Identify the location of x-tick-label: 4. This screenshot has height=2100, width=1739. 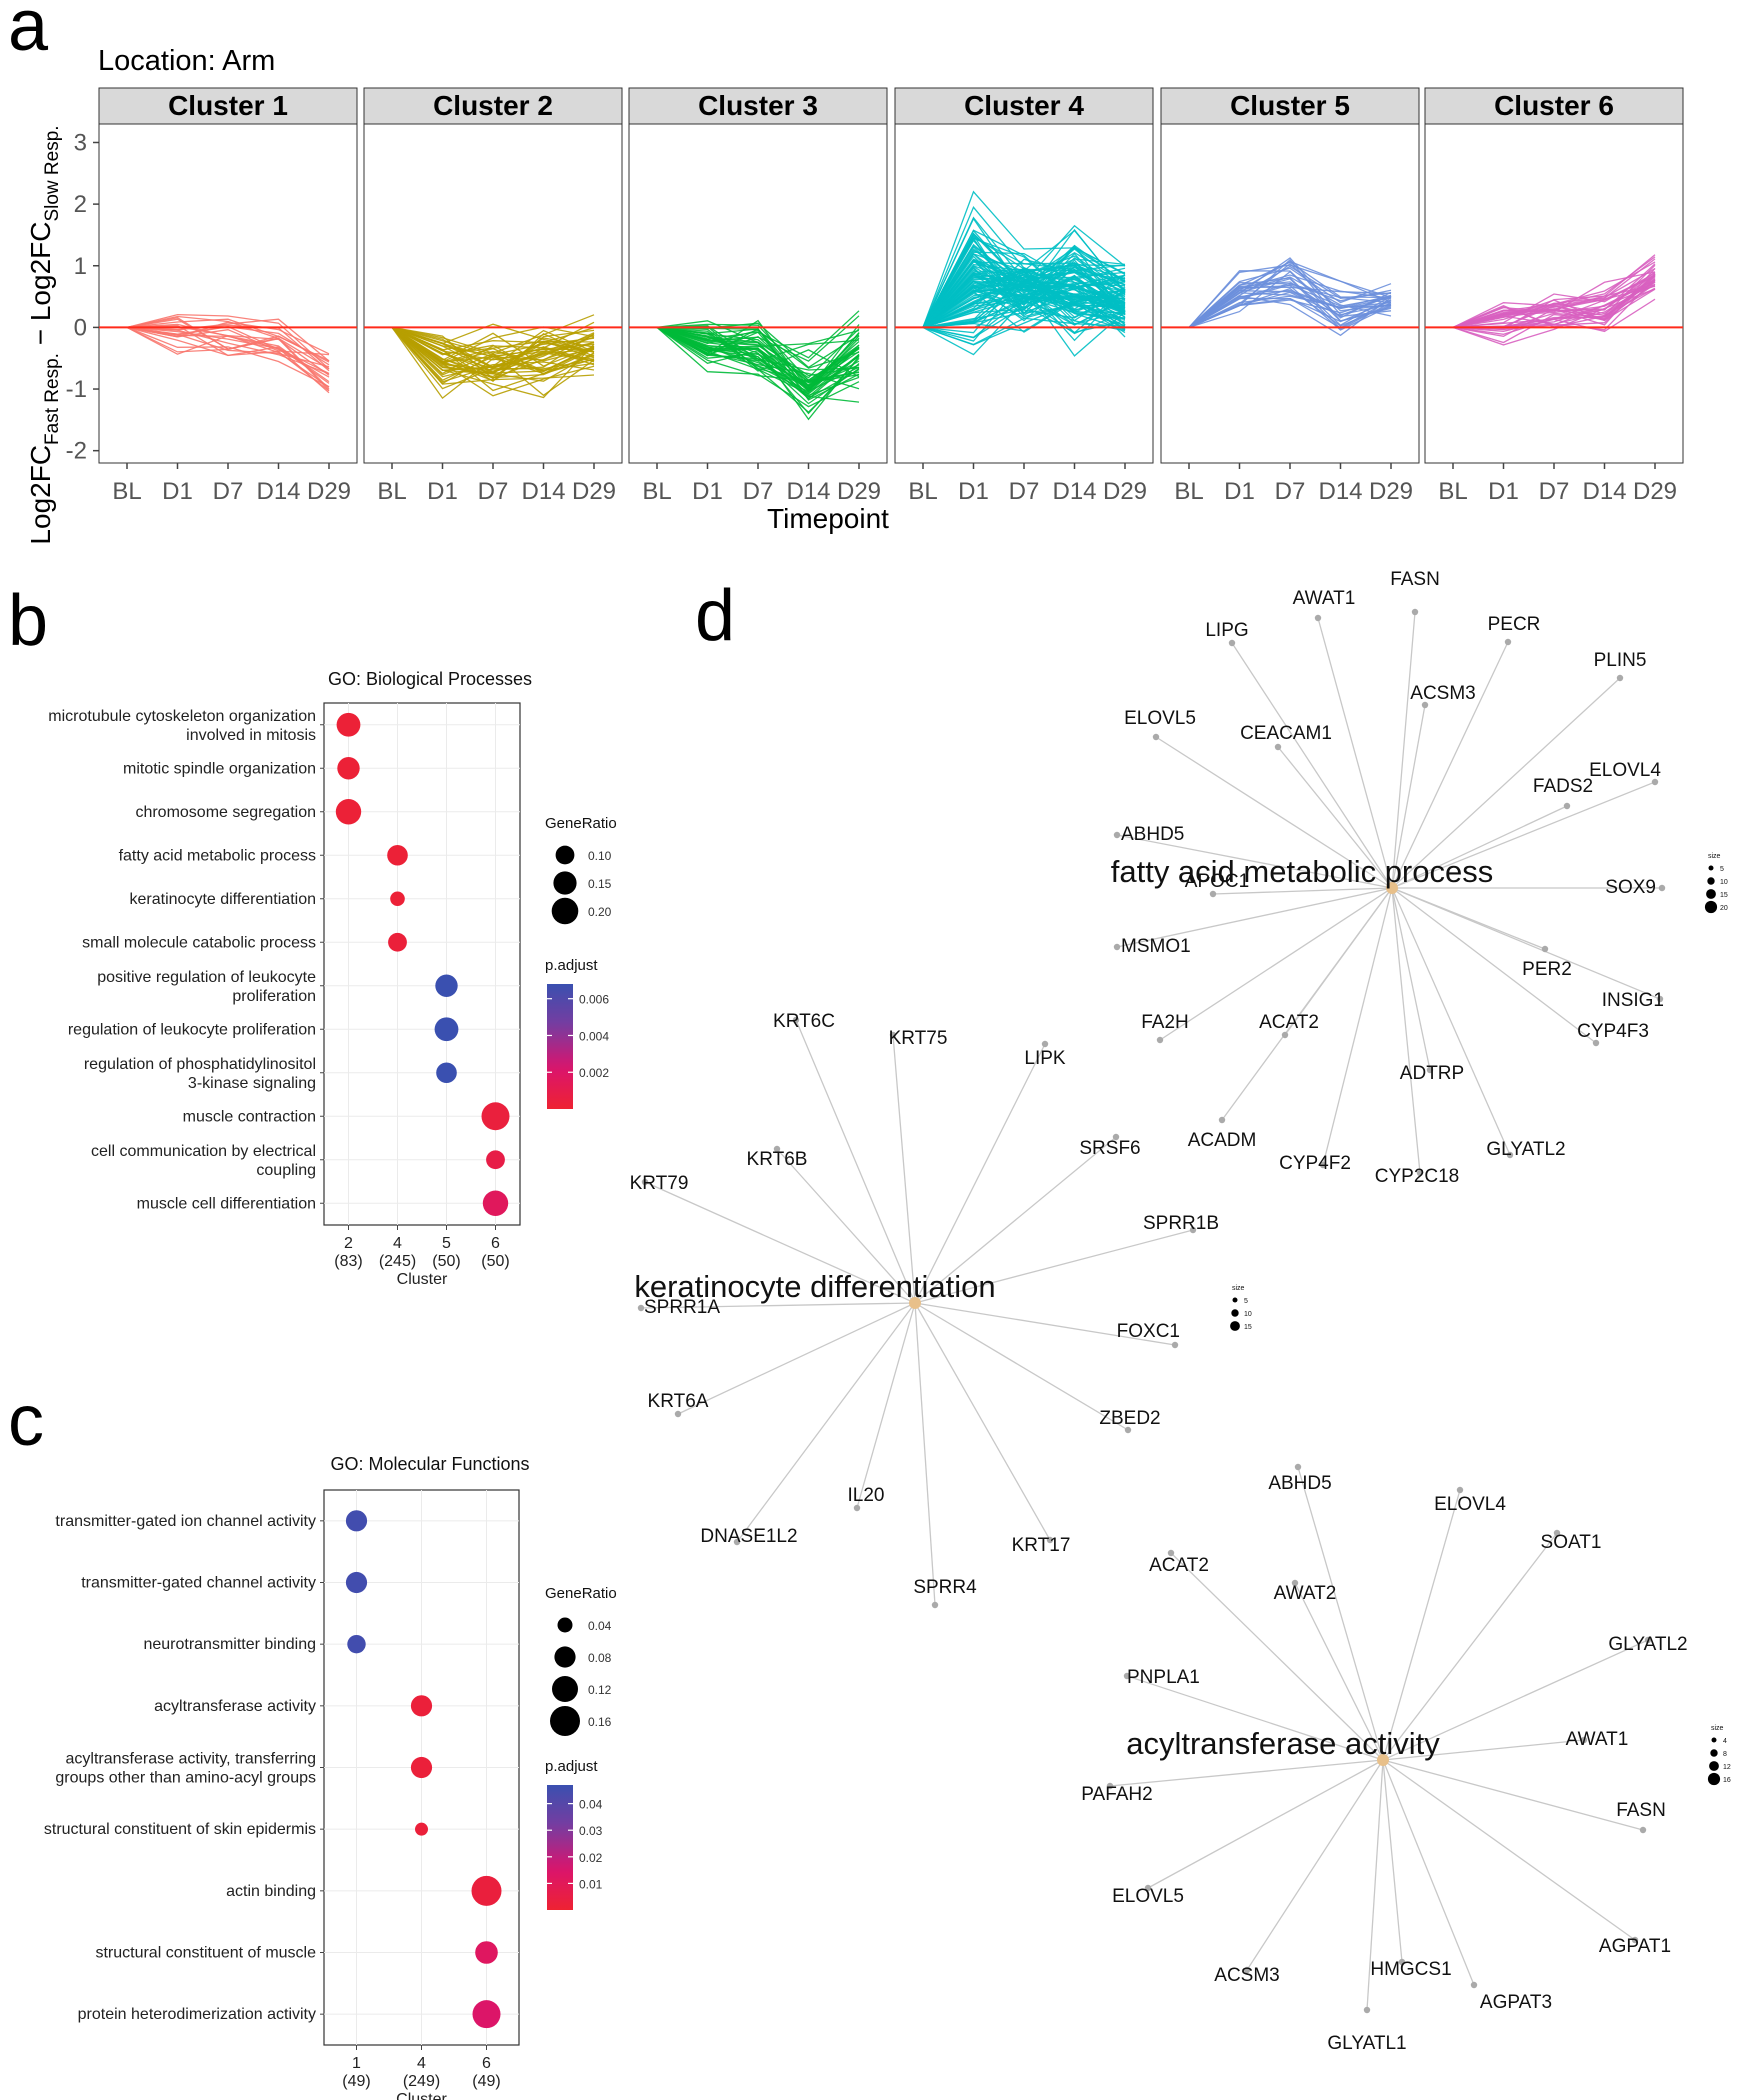
(397, 1243).